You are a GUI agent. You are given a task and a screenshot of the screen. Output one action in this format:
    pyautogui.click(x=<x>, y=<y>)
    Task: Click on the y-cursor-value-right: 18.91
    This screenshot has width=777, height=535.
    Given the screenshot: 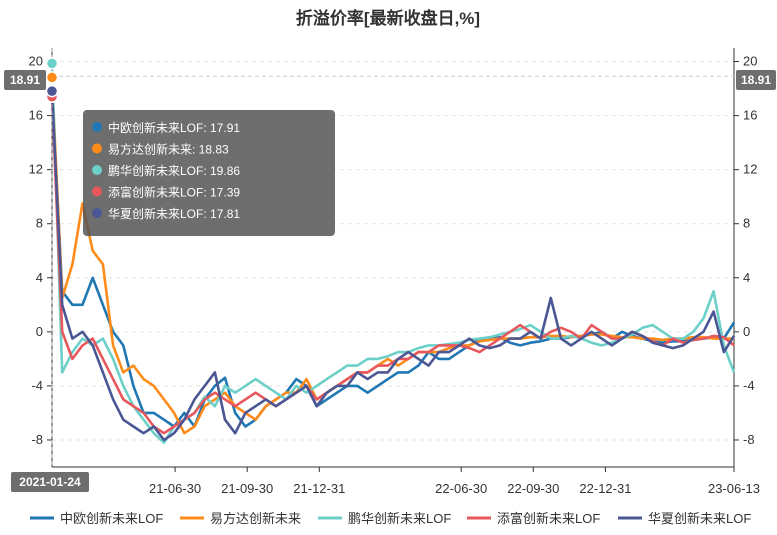 What is the action you would take?
    pyautogui.click(x=756, y=80)
    